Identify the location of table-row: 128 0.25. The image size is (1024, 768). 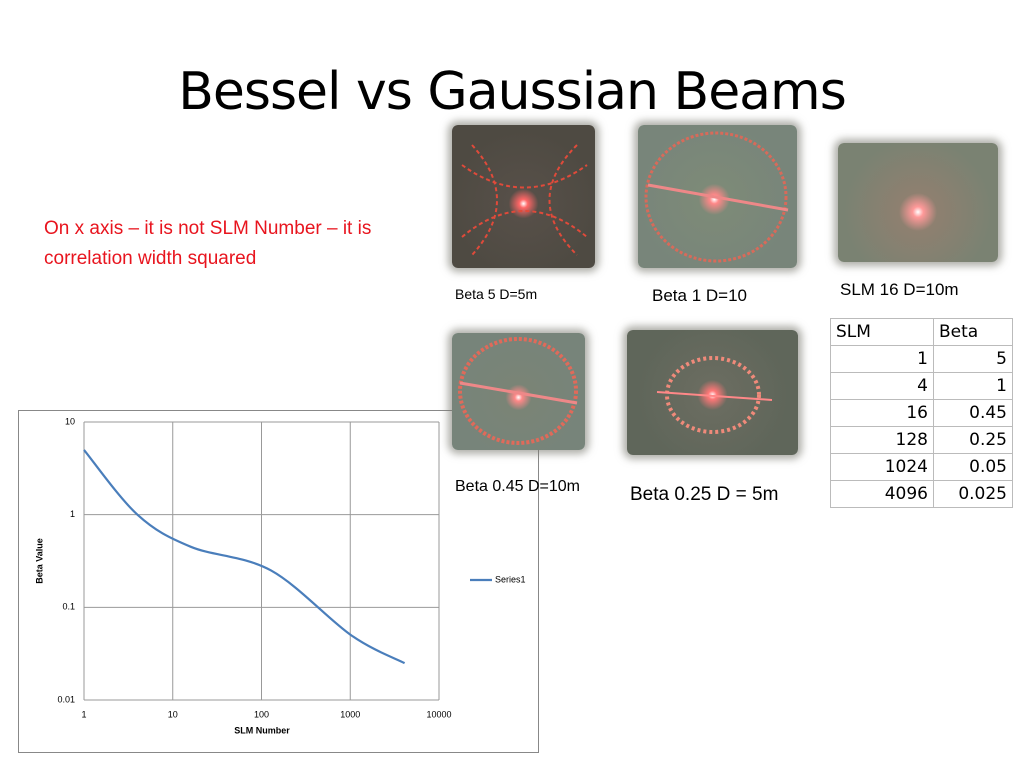
(921, 440).